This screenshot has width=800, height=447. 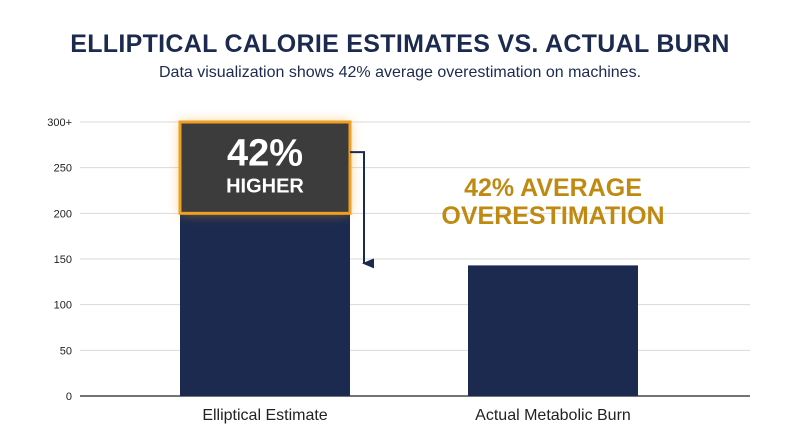 I want to click on bar-actual-metabolic-burn, so click(x=553, y=330).